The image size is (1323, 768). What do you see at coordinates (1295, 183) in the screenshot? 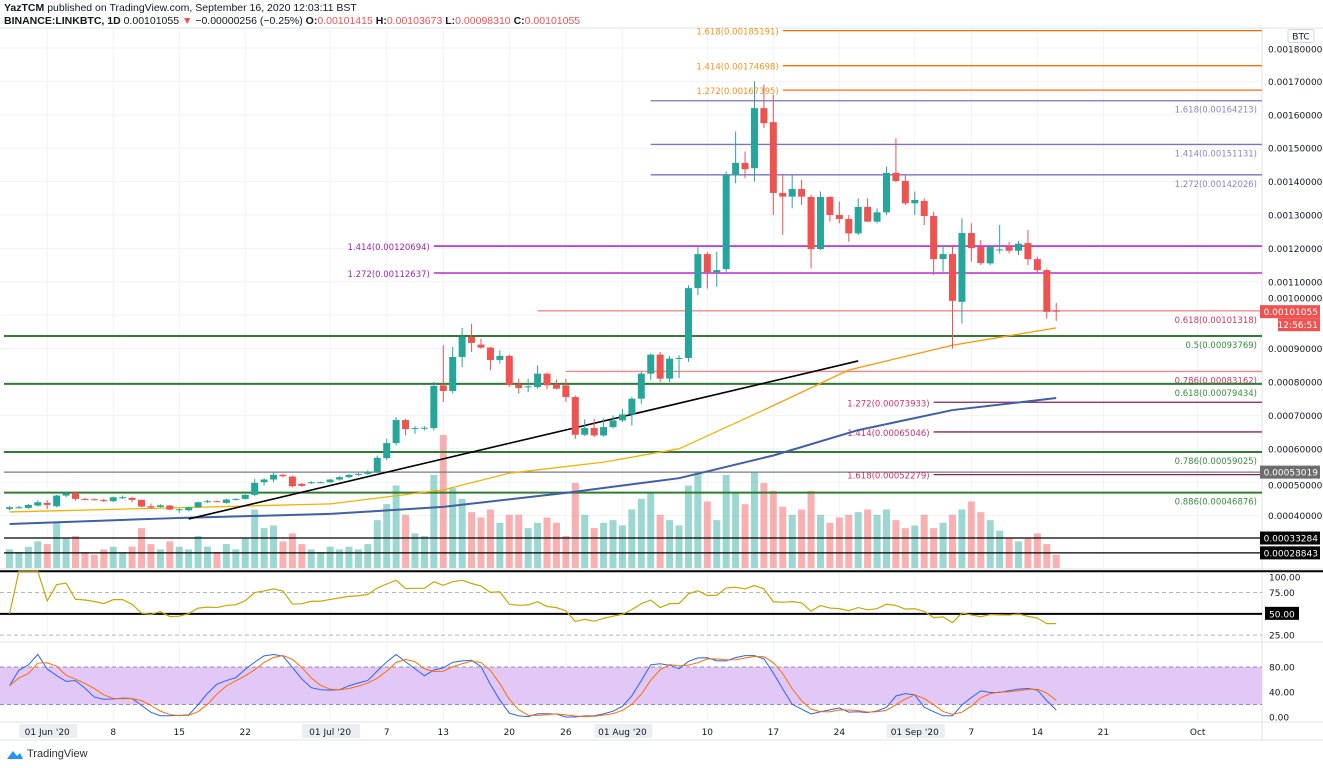
I see `y-tick-label: 0.00140000` at bounding box center [1295, 183].